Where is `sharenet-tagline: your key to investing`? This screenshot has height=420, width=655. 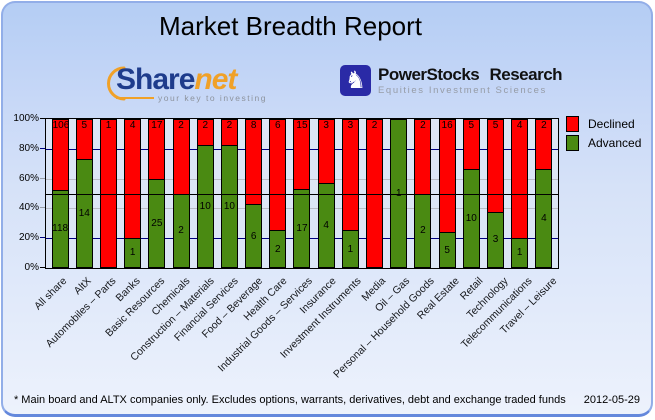 sharenet-tagline: your key to investing is located at coordinates (191, 98).